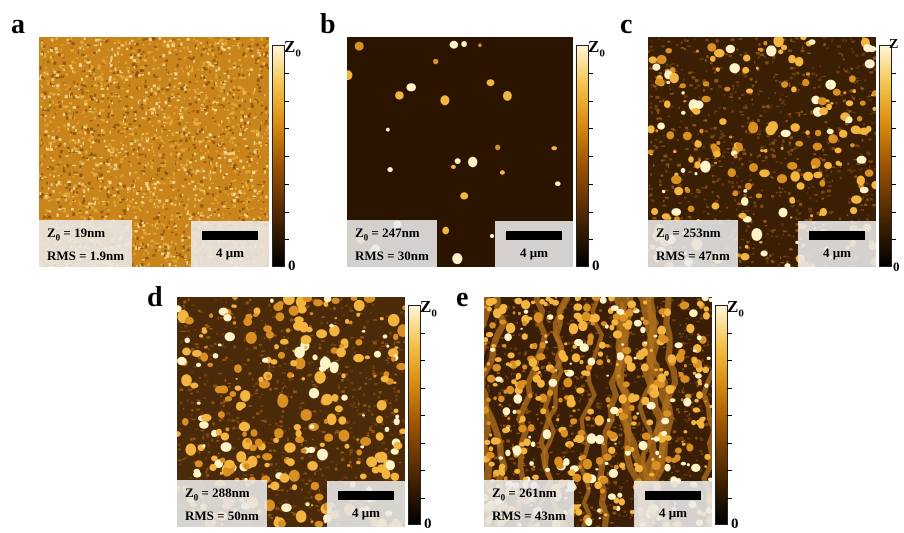  What do you see at coordinates (328, 25) in the screenshot?
I see `panel-letter-b: b` at bounding box center [328, 25].